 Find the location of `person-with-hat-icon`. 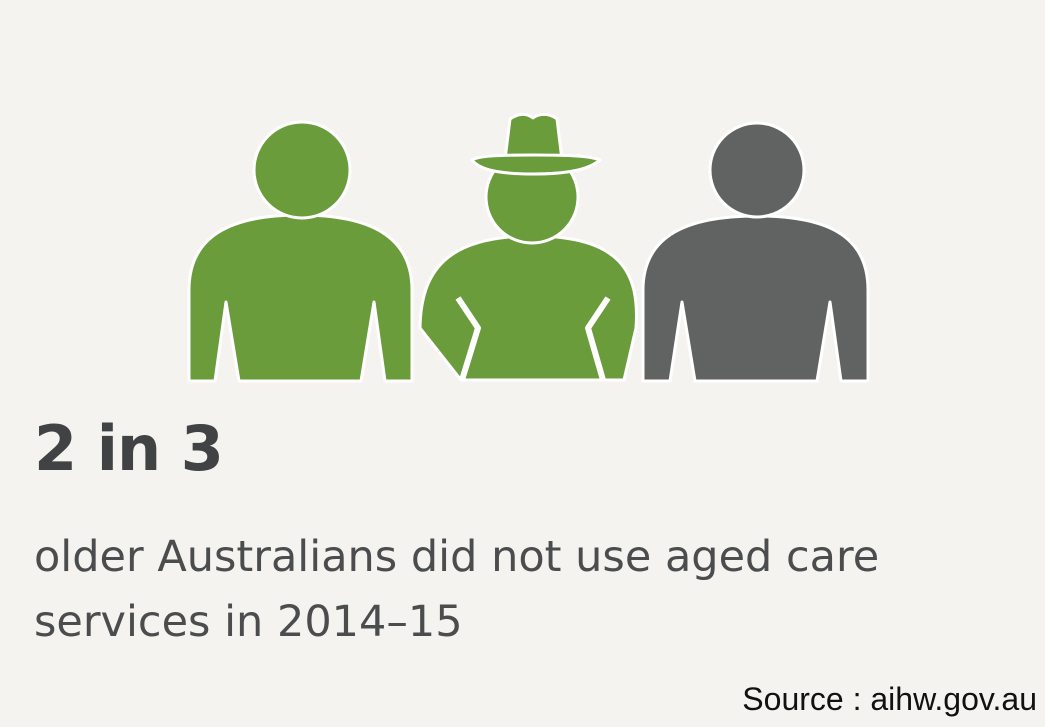

person-with-hat-icon is located at coordinates (528, 247).